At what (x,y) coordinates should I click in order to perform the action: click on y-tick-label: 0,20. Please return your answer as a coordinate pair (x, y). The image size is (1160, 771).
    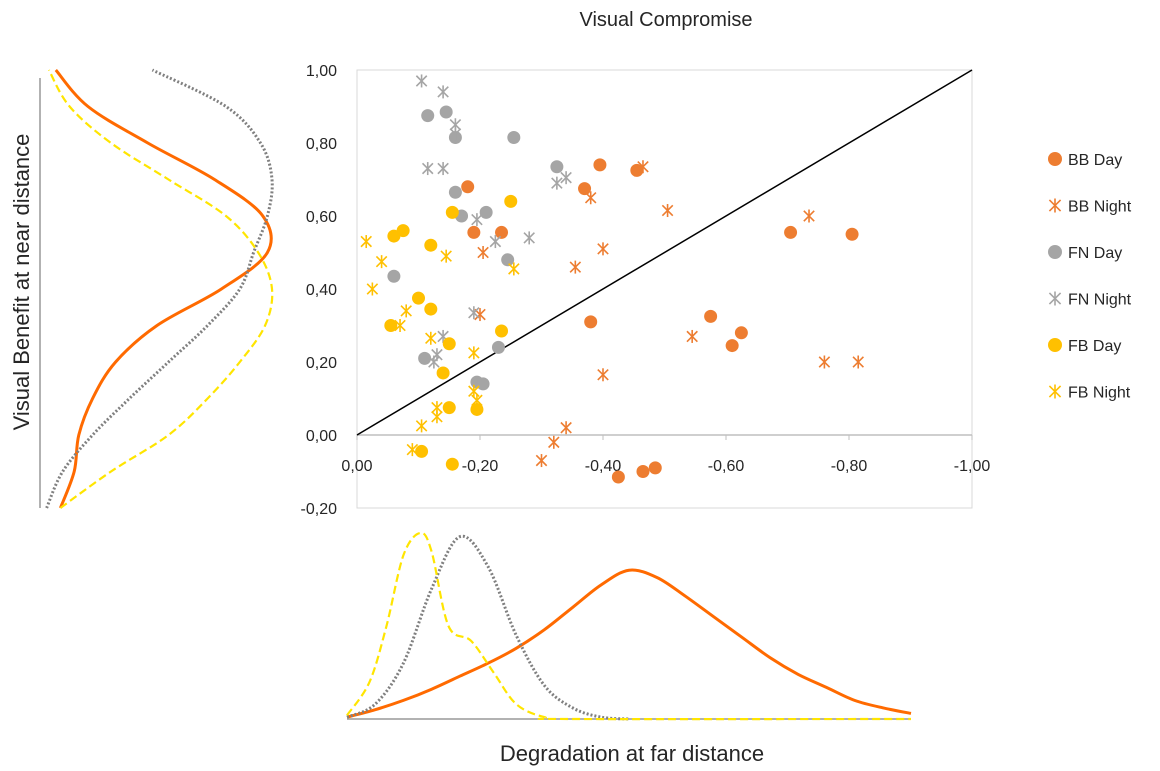
    Looking at the image, I should click on (321, 363).